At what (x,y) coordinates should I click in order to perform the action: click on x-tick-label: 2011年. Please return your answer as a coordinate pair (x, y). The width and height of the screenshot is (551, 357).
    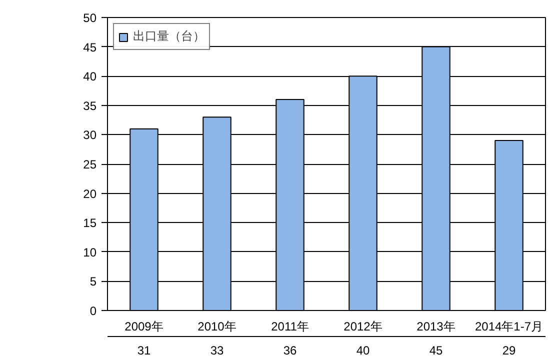
    Looking at the image, I should click on (290, 327).